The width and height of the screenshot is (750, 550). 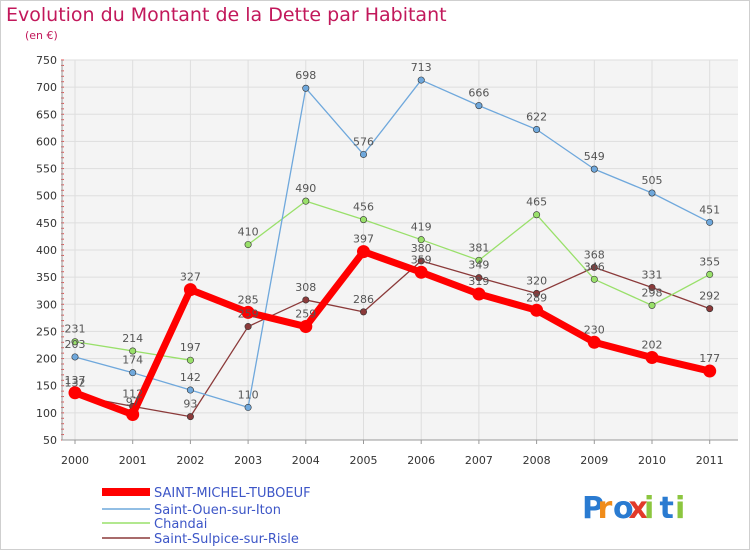 I want to click on legend-label: Chandai, so click(x=180, y=524).